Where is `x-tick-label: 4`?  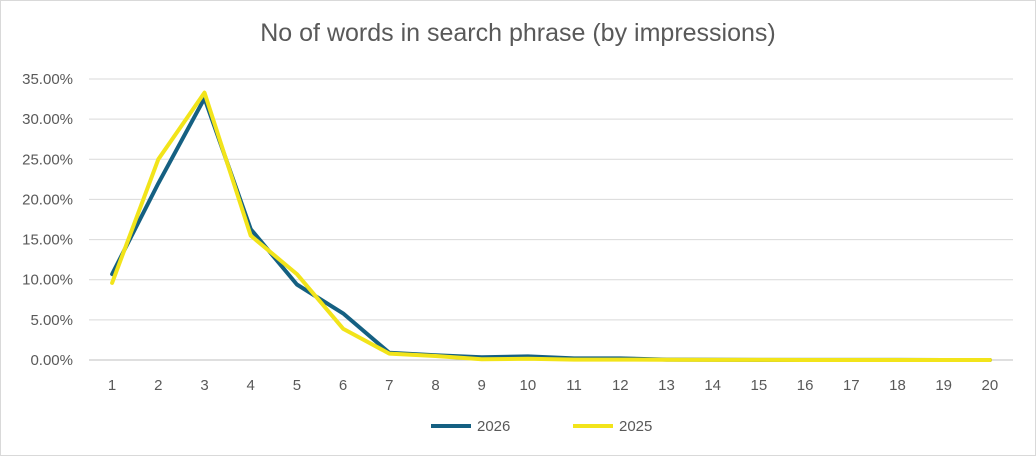 x-tick-label: 4 is located at coordinates (251, 385).